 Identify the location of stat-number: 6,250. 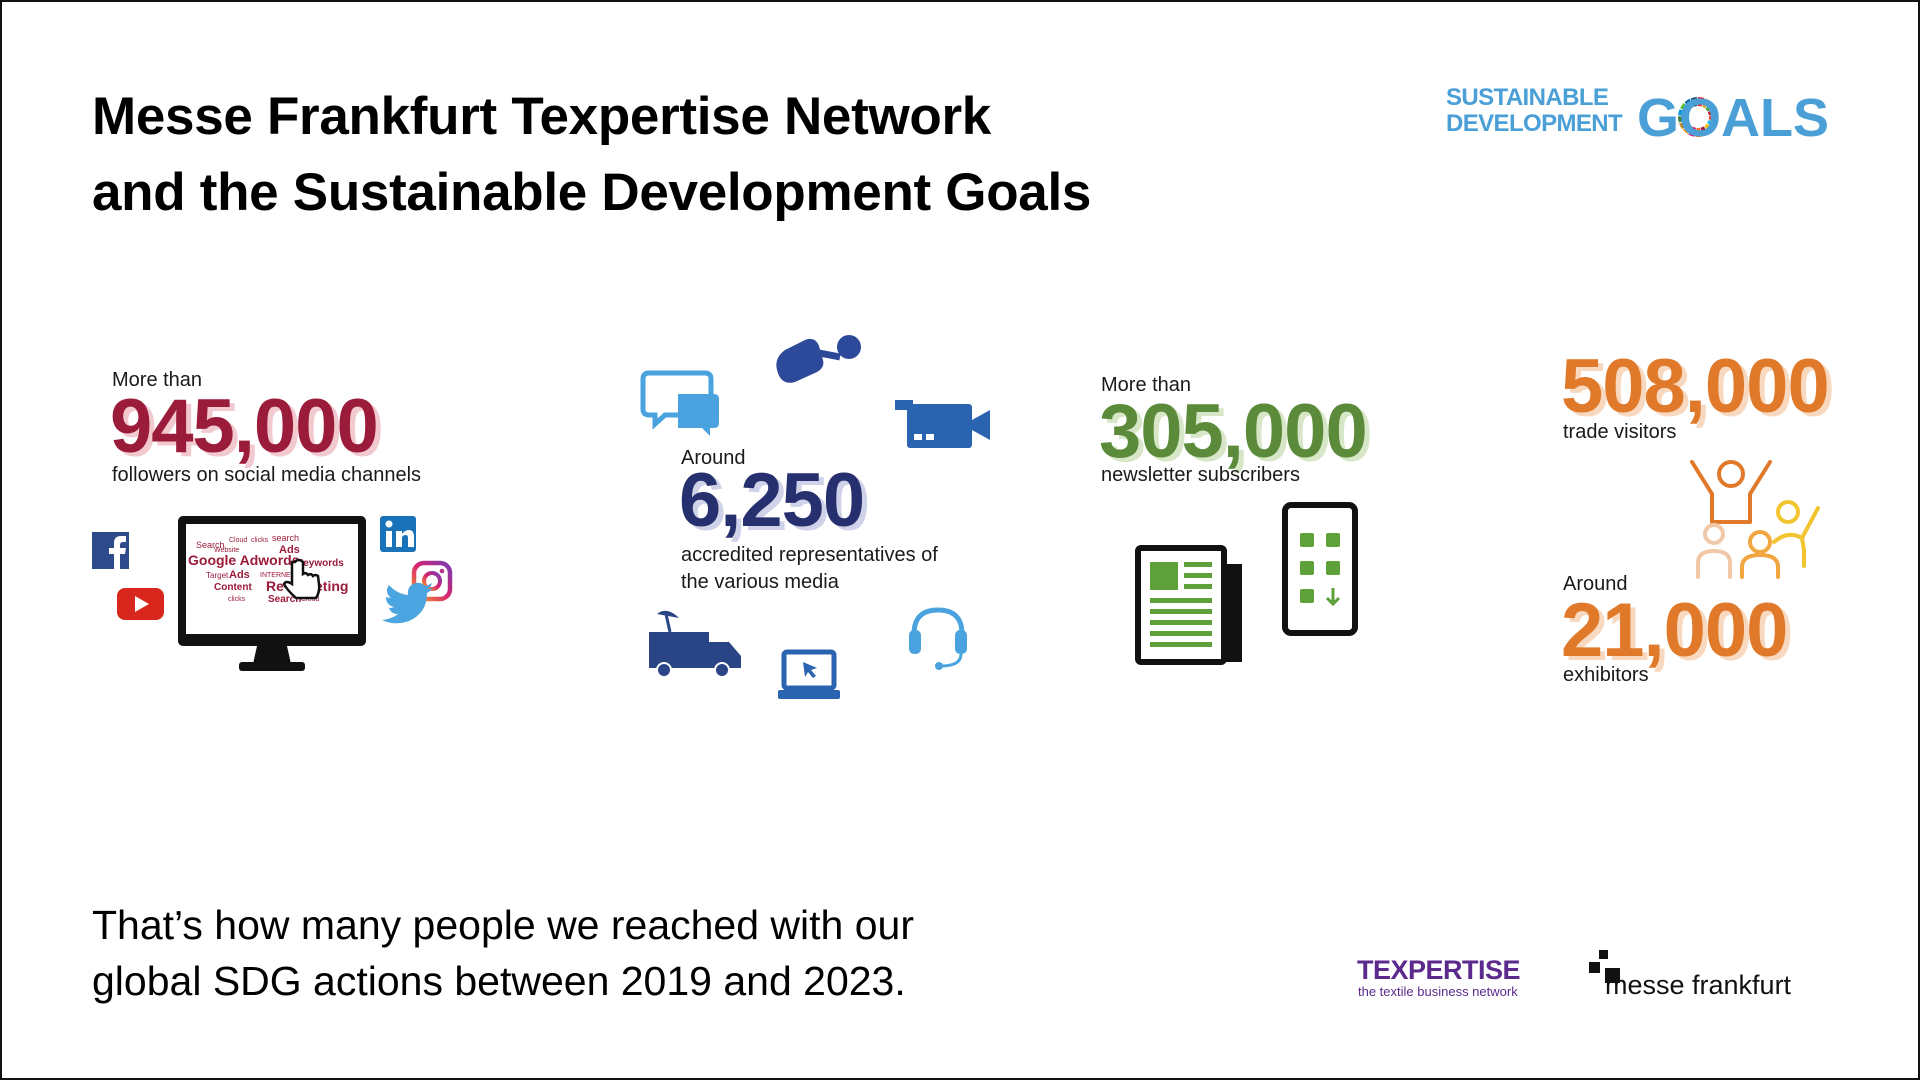
(772, 500).